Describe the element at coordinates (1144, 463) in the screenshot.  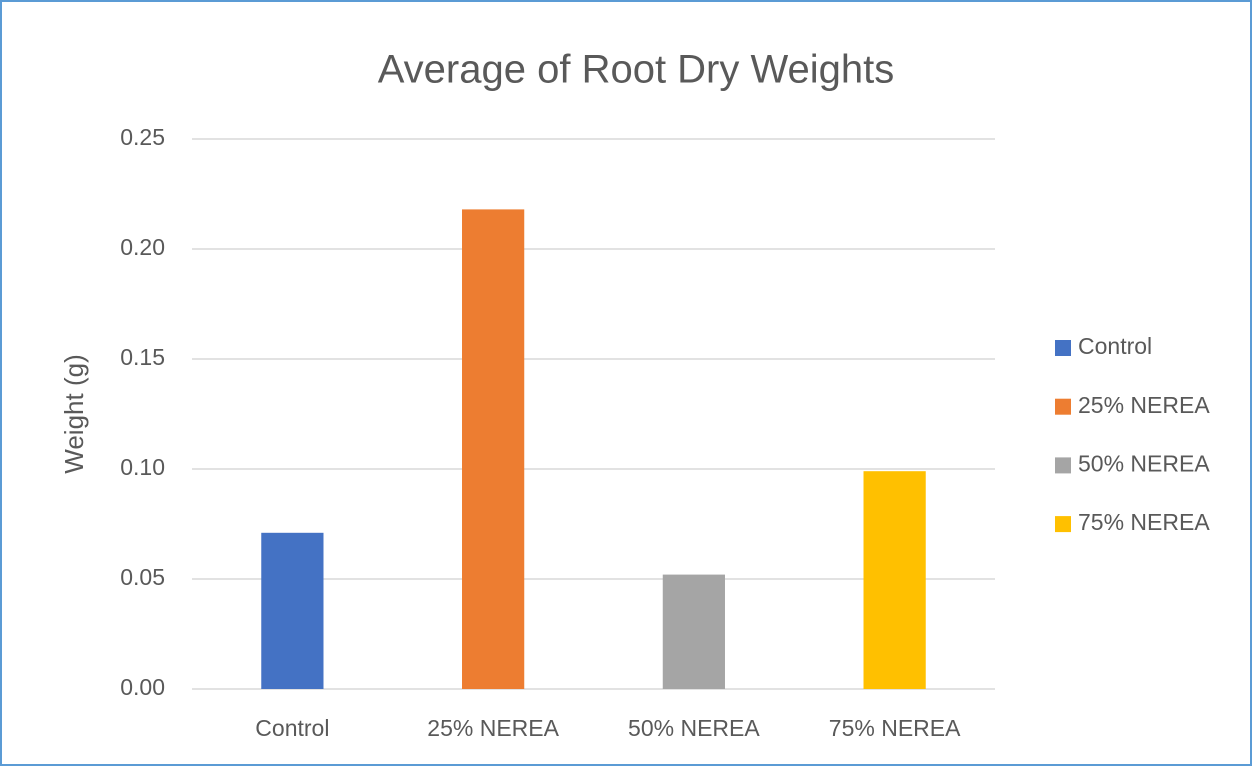
I see `legend-label: 50% NEREA` at that location.